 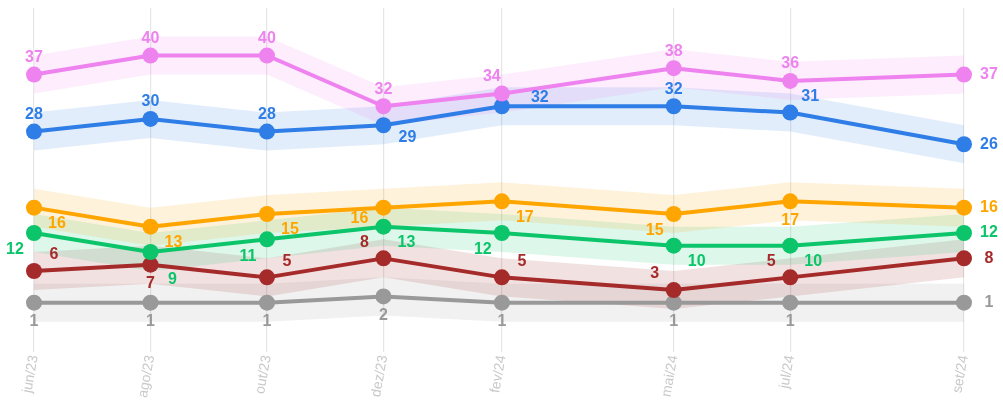 I want to click on data-label: 29, so click(x=407, y=136).